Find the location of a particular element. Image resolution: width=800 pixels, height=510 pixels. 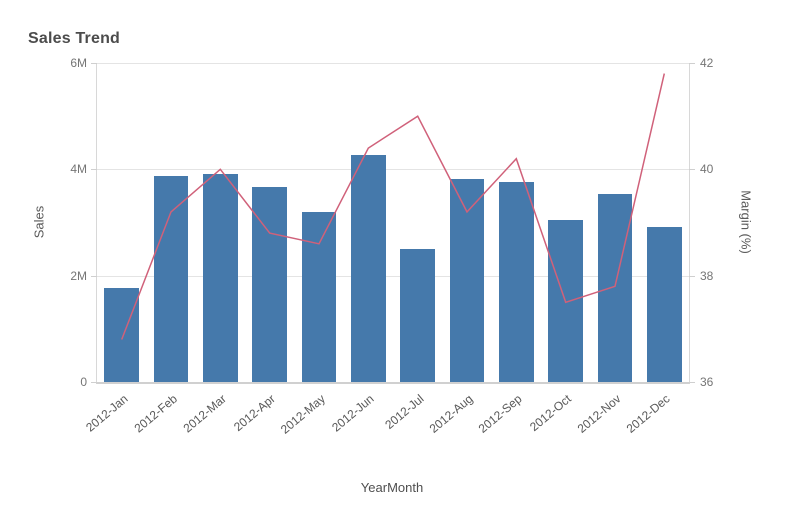

x-label-2012-Jan: 2012-Jan is located at coordinates (106, 413).